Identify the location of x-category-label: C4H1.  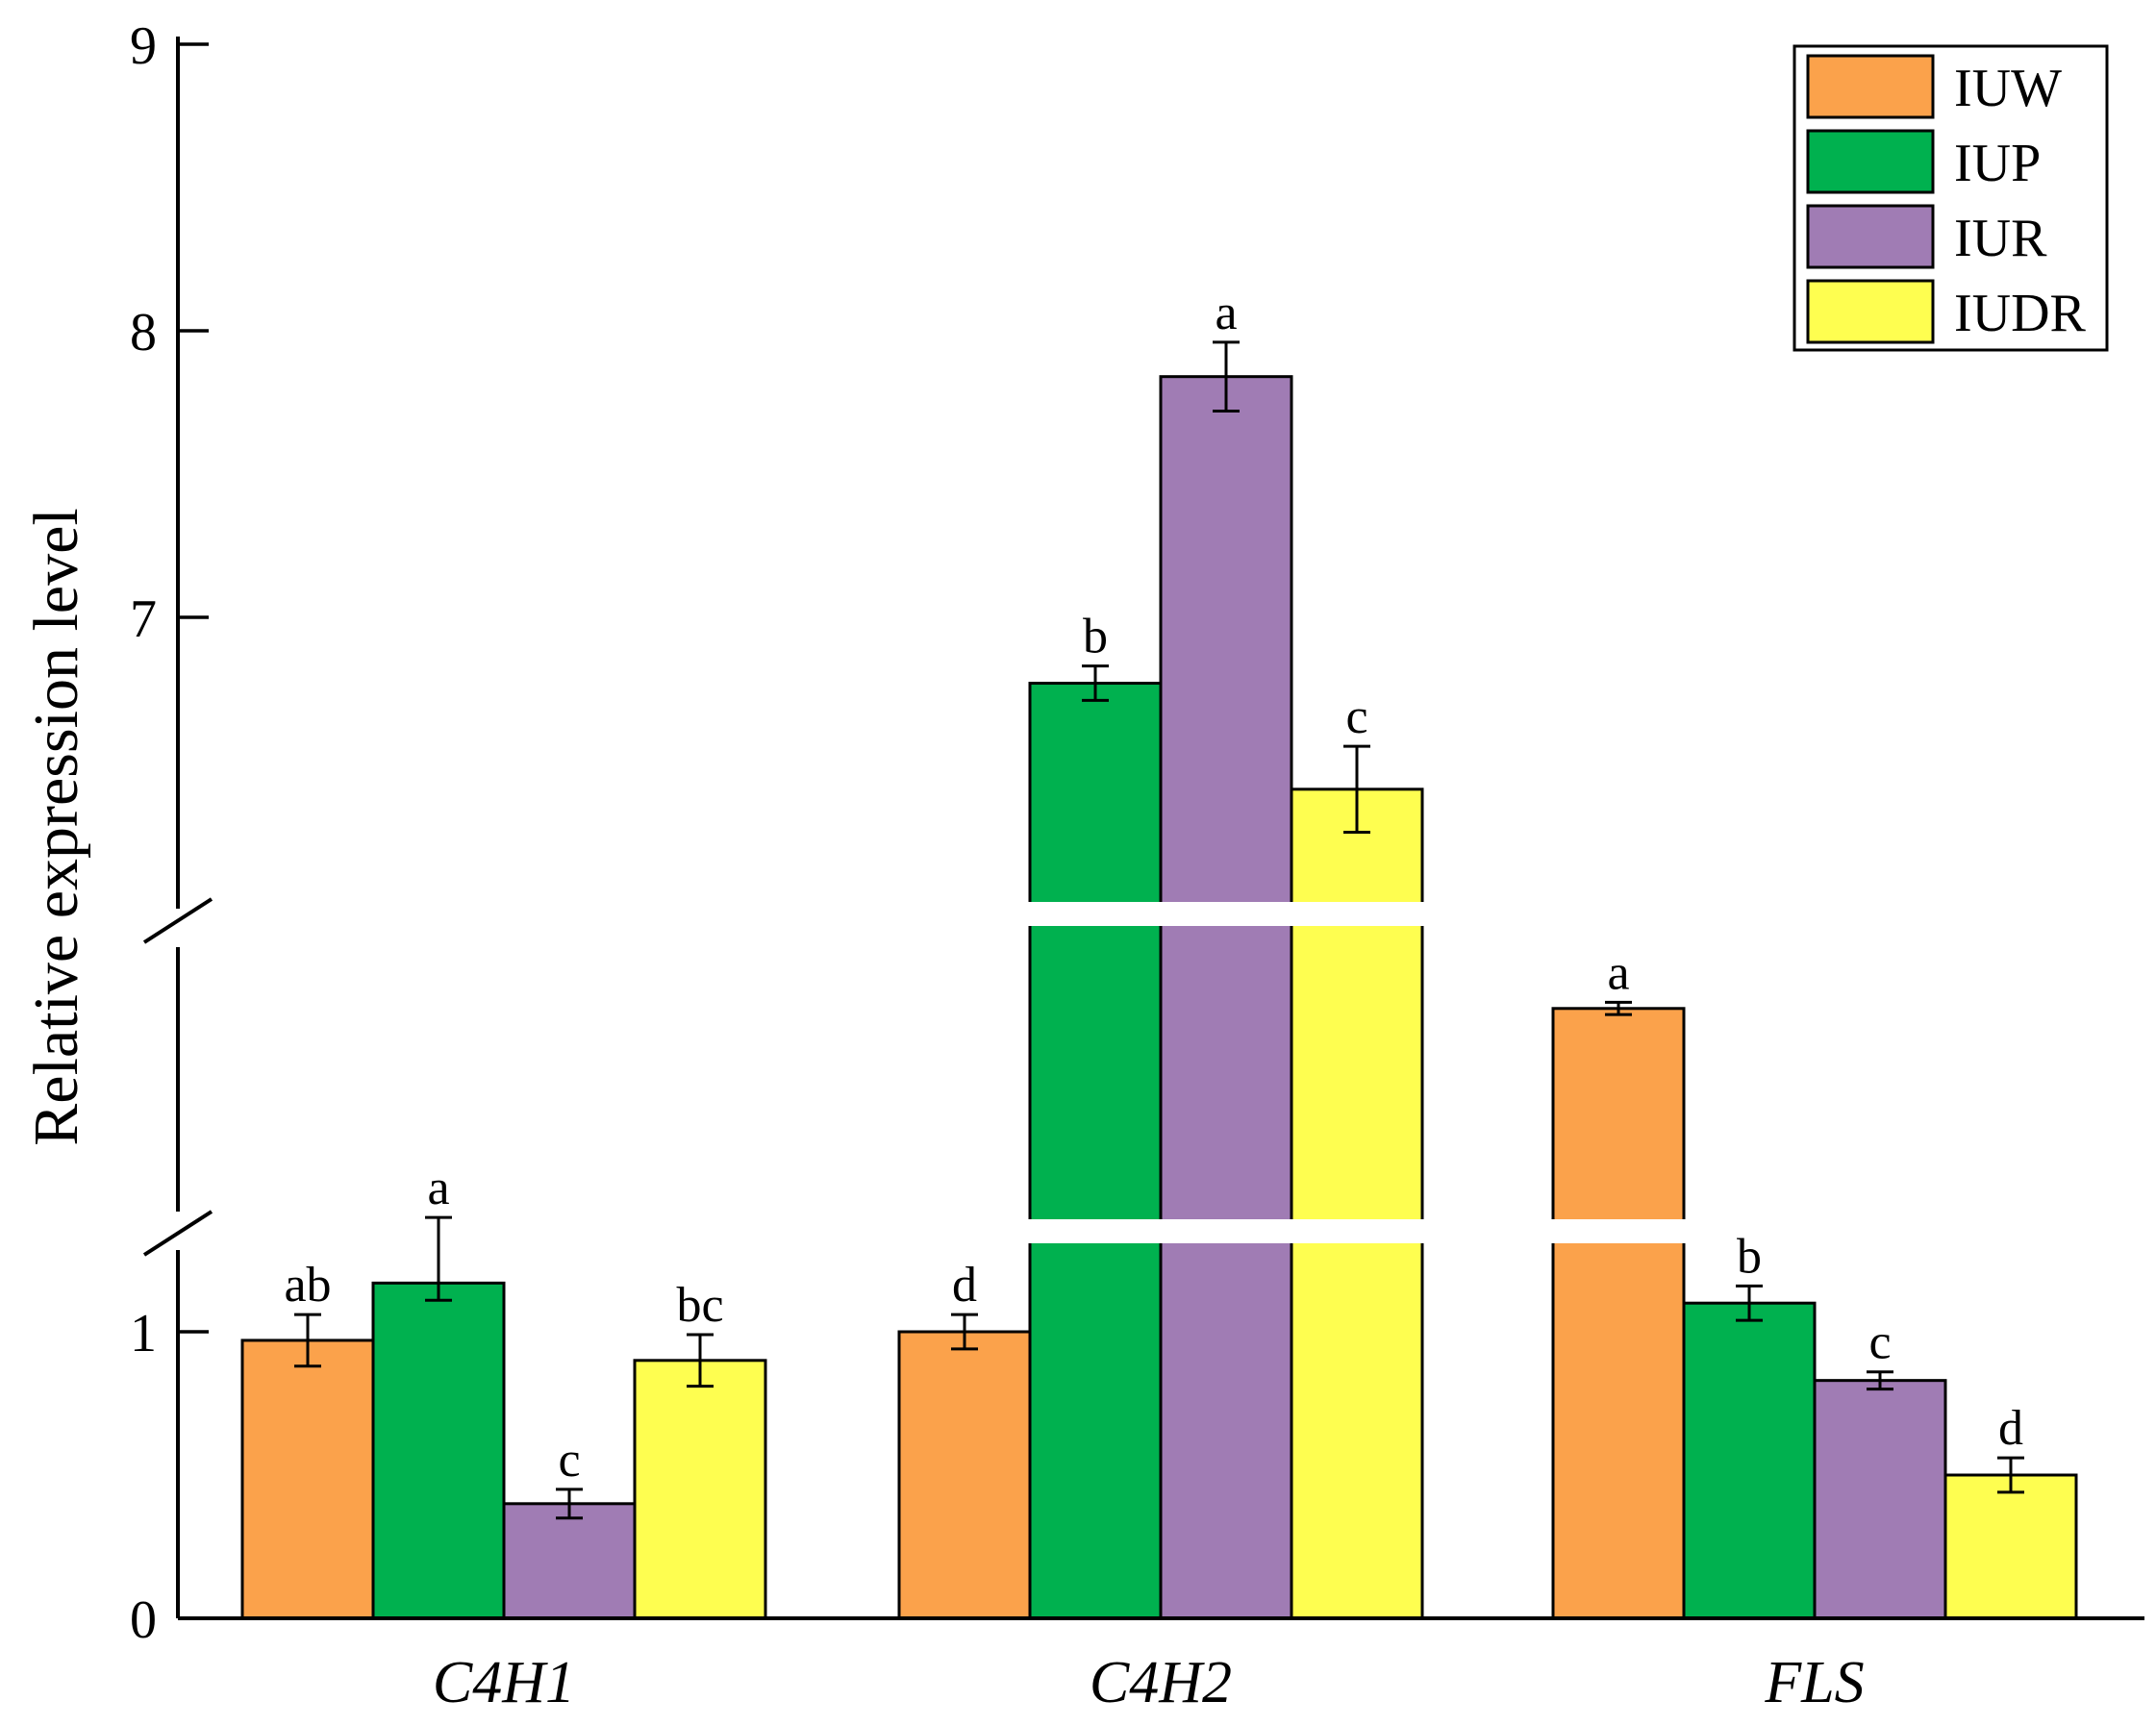
(504, 1682).